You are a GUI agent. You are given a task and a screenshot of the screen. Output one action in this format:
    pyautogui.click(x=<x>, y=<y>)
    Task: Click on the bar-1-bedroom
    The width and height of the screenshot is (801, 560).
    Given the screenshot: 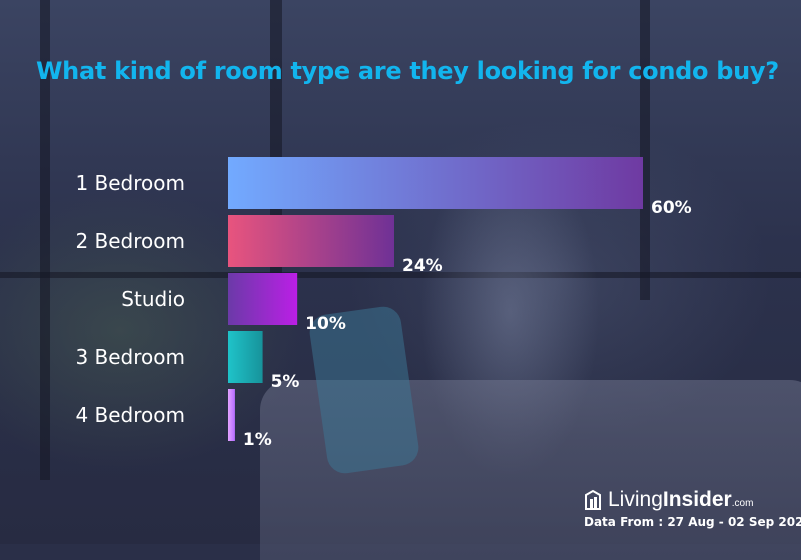 What is the action you would take?
    pyautogui.click(x=435, y=183)
    